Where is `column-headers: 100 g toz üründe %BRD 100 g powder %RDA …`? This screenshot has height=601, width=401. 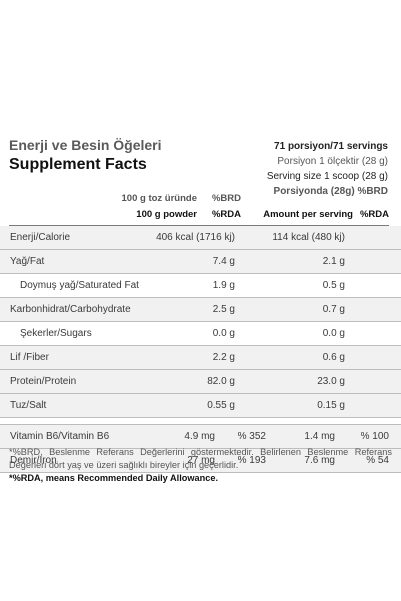
column-headers: 100 g toz üründe %BRD 100 g powder %RDA … is located at coordinates (200, 207).